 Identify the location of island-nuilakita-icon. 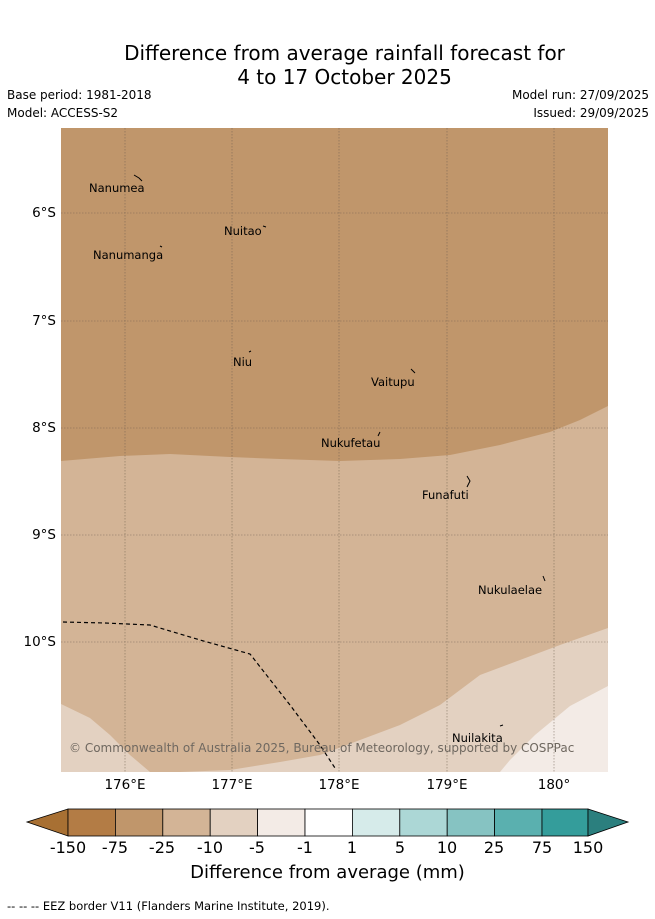
(501, 725).